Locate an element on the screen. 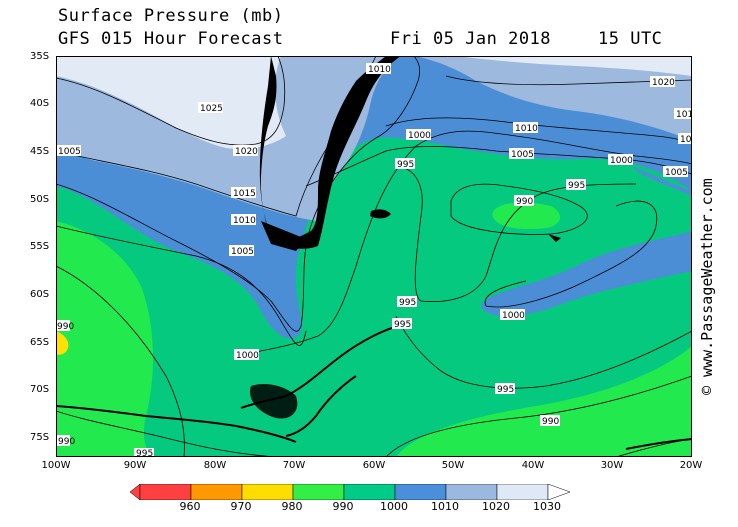  lat-label: 40S is located at coordinates (40, 103).